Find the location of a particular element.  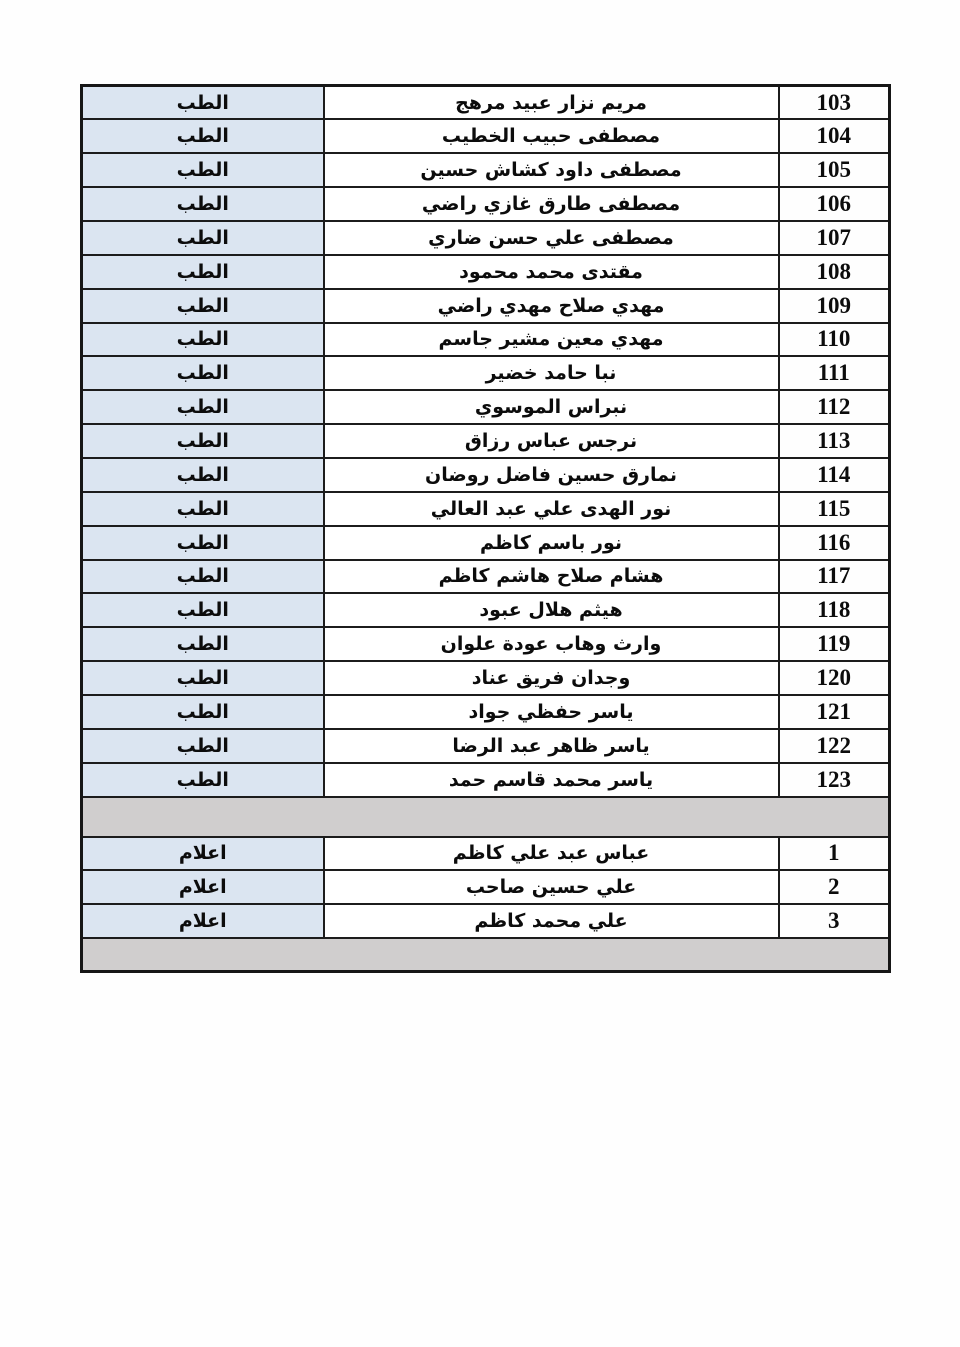

table-row: 120 وجدان فريق عناد الطب is located at coordinates (485, 678).